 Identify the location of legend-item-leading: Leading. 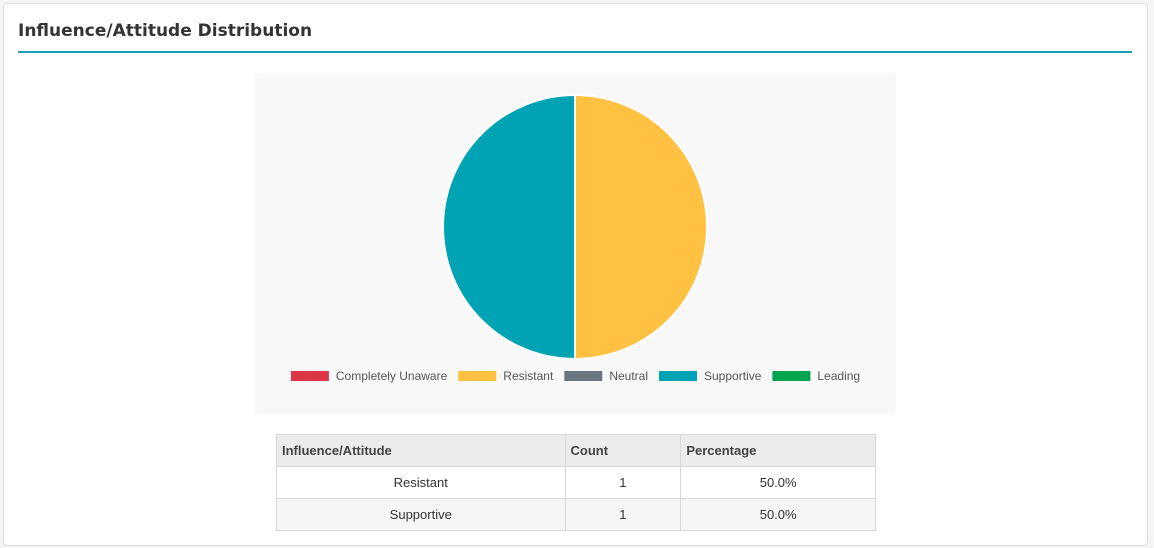
(816, 376).